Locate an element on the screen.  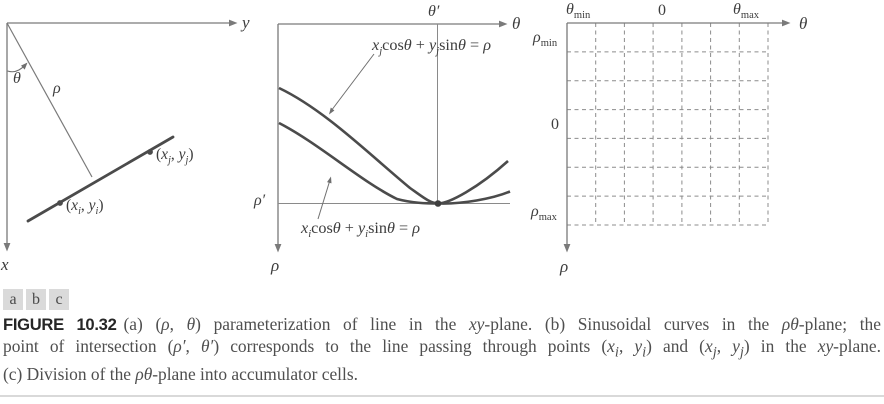
bottom-divider-rule is located at coordinates (442, 396).